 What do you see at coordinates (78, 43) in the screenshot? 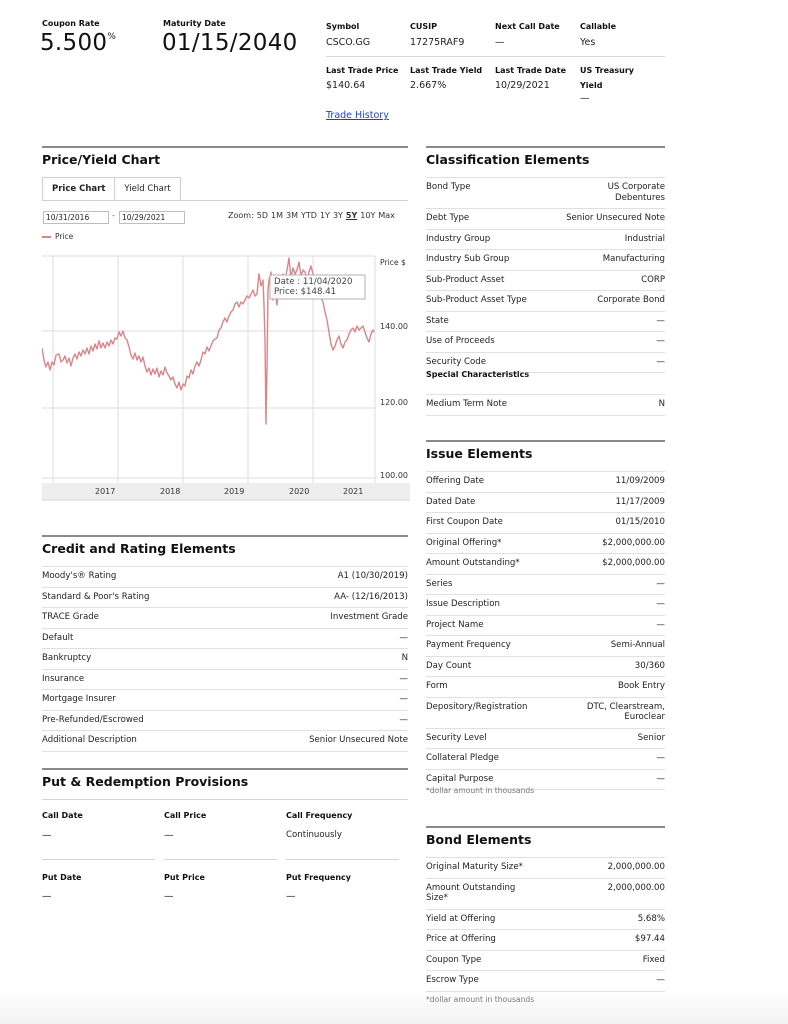
I see `coupon-rate-value: 5.500%` at bounding box center [78, 43].